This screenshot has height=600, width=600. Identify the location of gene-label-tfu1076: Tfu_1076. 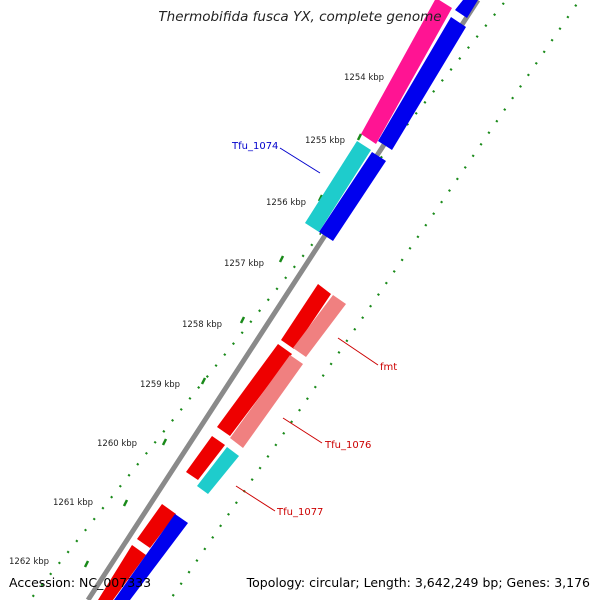
(347, 445).